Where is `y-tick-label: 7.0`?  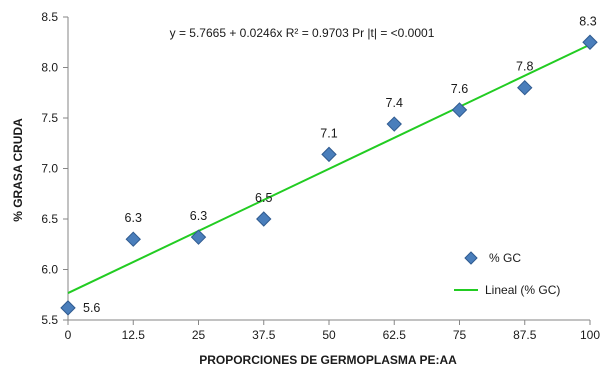 y-tick-label: 7.0 is located at coordinates (49, 169).